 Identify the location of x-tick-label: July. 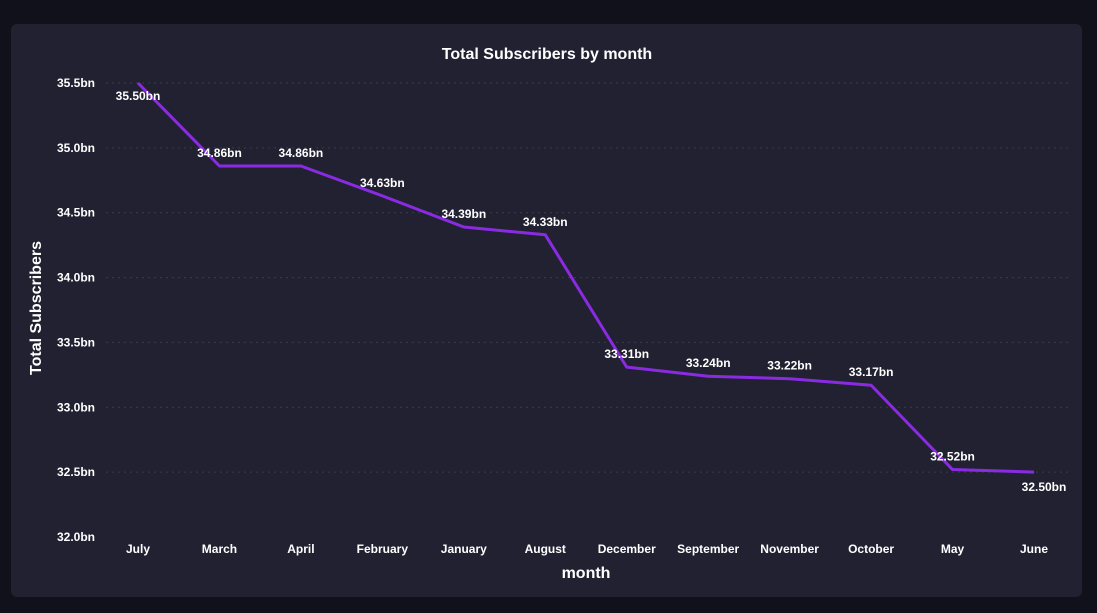
(138, 549).